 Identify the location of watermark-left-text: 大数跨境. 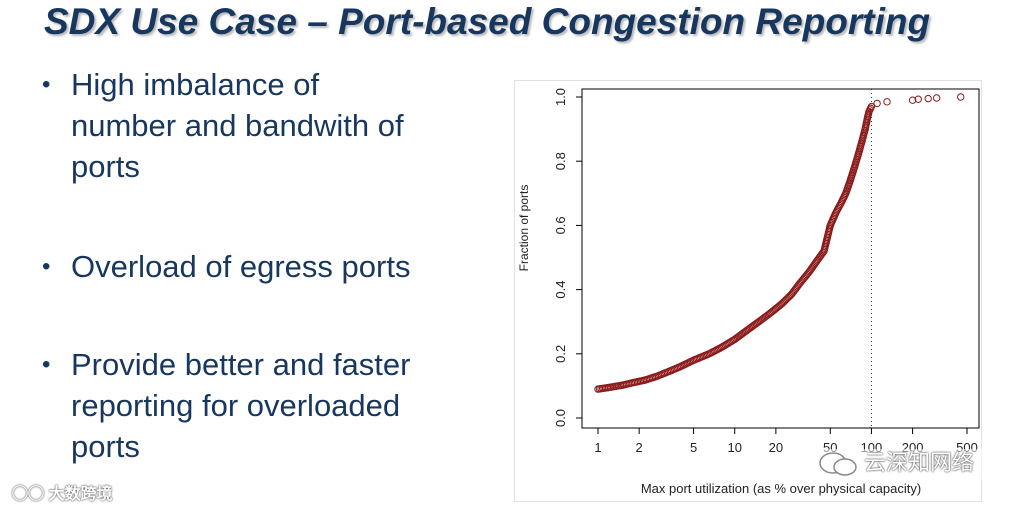
(80, 494).